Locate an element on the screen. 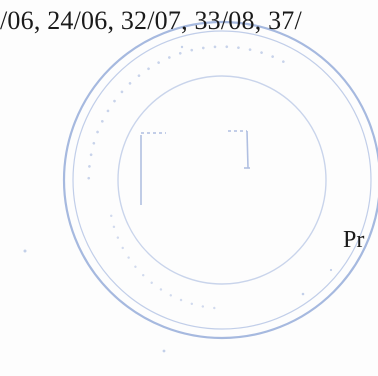 Image resolution: width=378 pixels, height=376 pixels. document-text-fragment: Pr is located at coordinates (354, 240).